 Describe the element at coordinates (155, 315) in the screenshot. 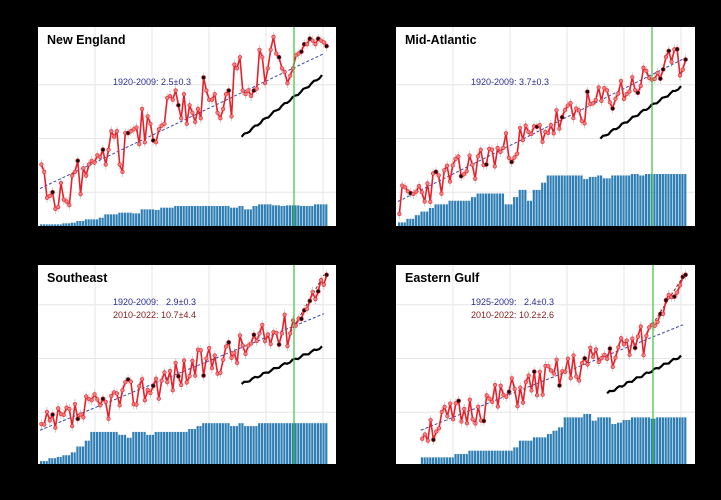

I see `trend-annotation-recent: 2010-2022: 10.7±4.4` at that location.